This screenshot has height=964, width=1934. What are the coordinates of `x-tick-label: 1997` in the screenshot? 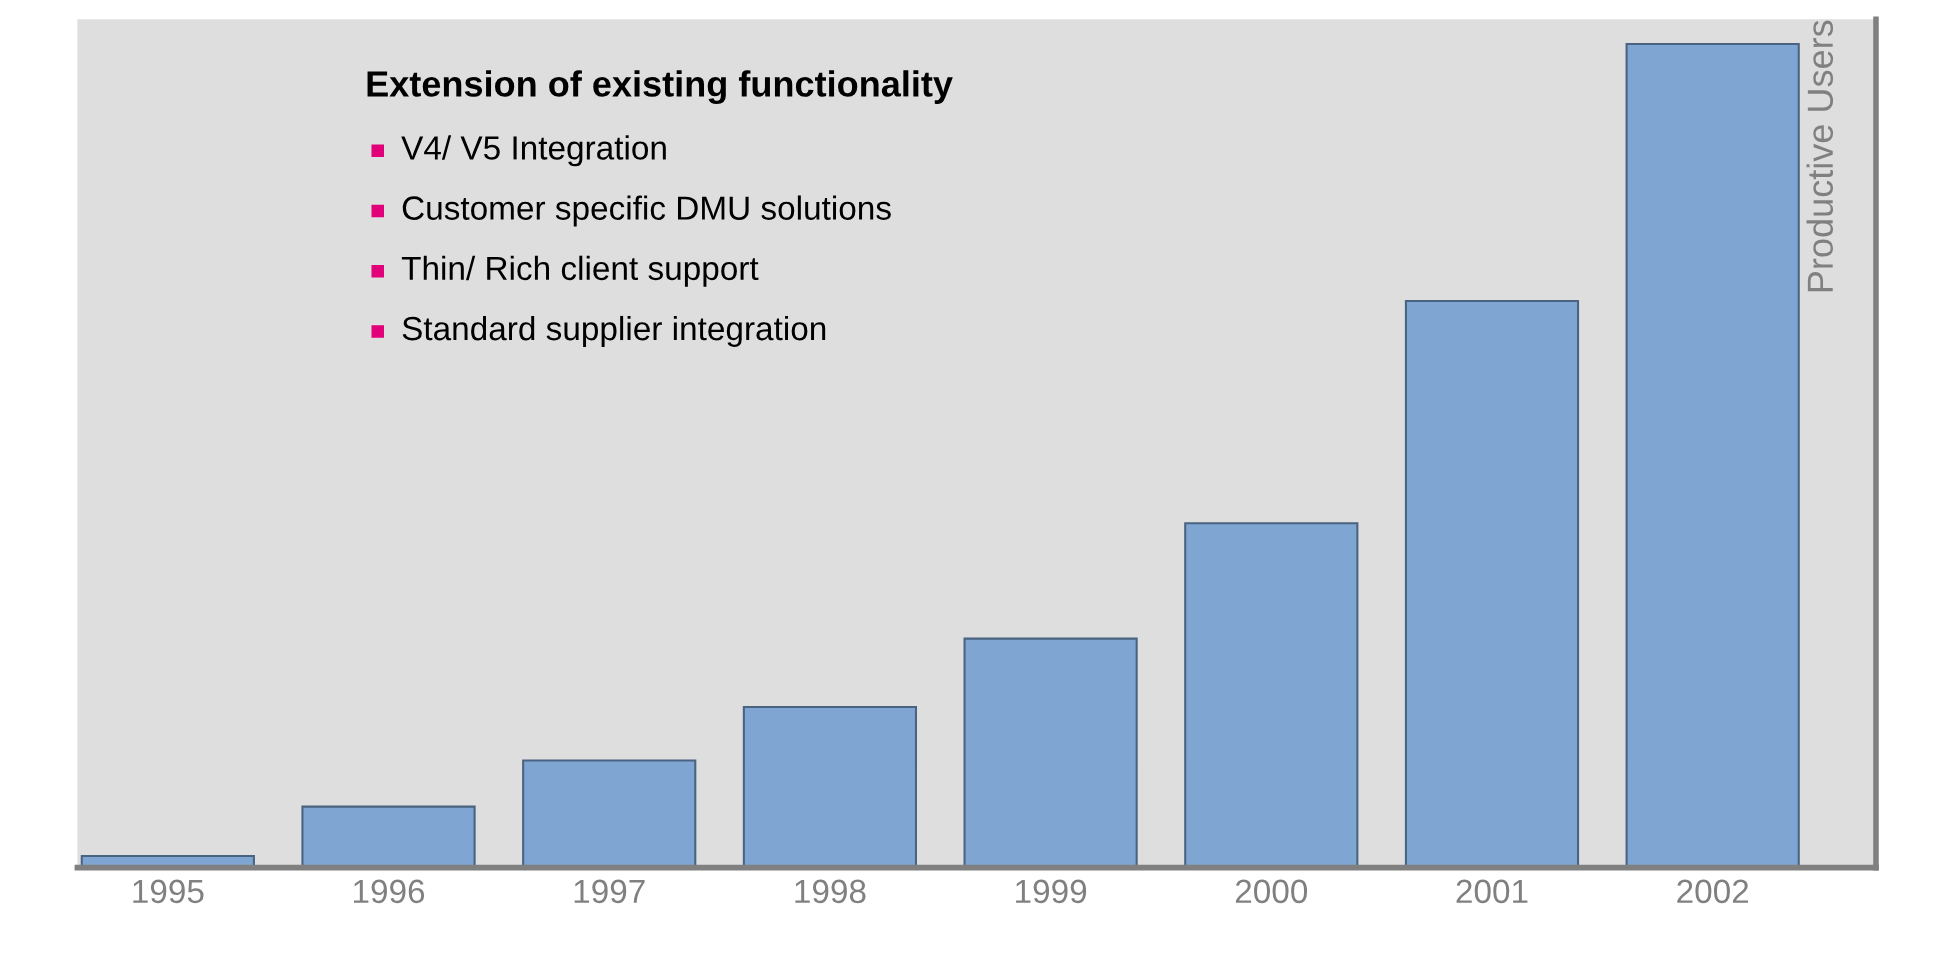 It's located at (609, 891).